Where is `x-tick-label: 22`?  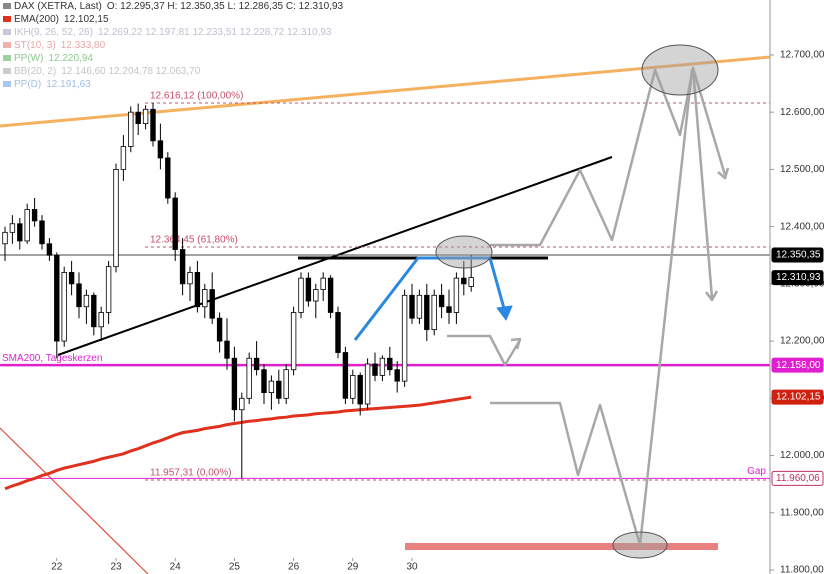
x-tick-label: 22 is located at coordinates (57, 567).